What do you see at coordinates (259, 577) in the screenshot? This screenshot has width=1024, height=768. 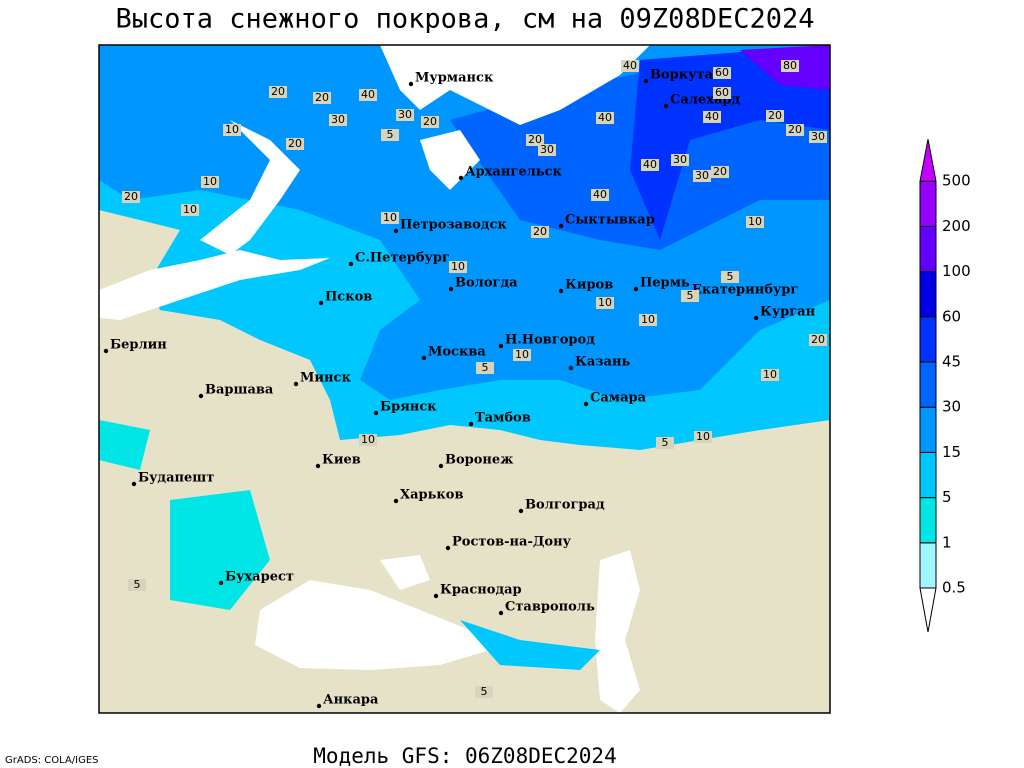 I see `city-label: Бухарест` at bounding box center [259, 577].